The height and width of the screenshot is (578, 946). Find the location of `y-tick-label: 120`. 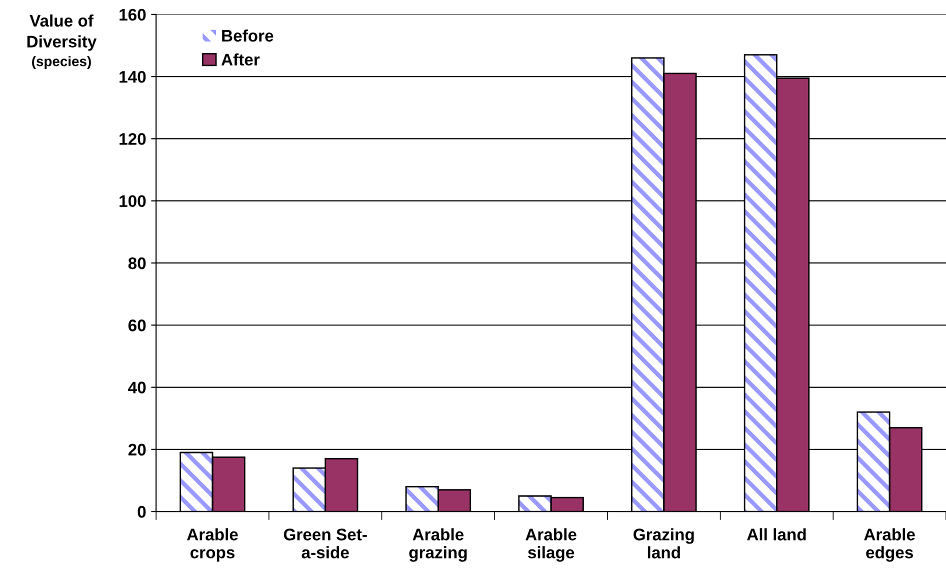

y-tick-label: 120 is located at coordinates (133, 139).